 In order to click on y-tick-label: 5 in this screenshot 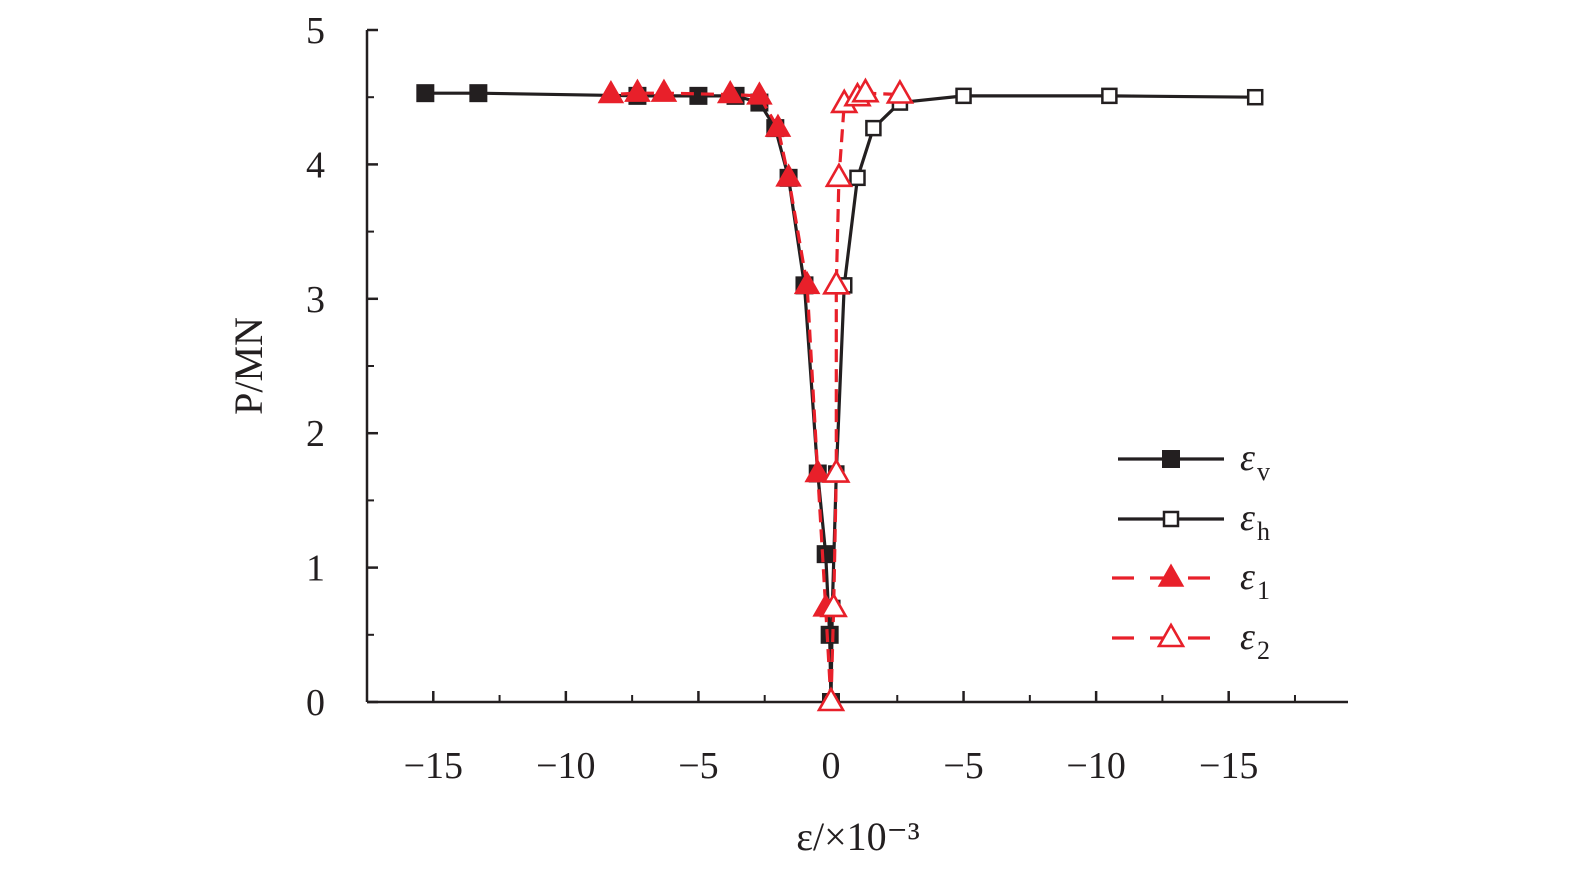, I will do `click(315, 31)`.